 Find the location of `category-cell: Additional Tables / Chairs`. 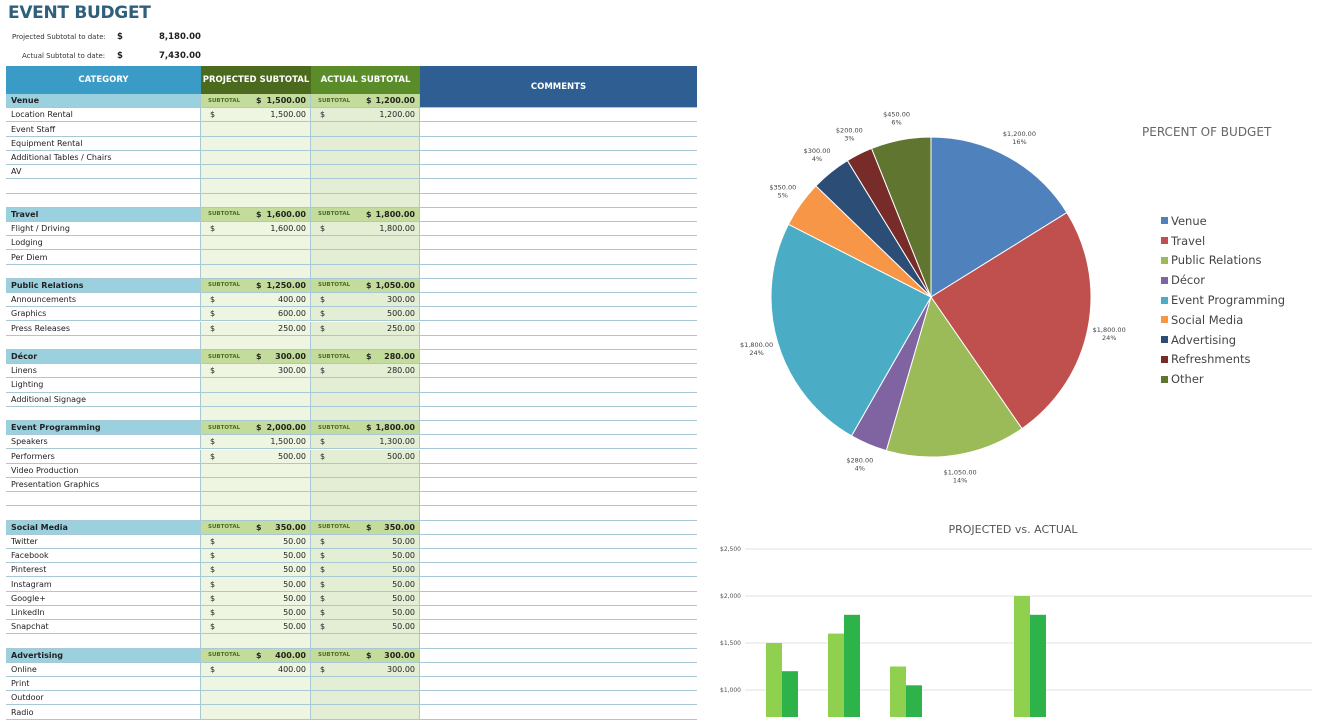

category-cell: Additional Tables / Chairs is located at coordinates (103, 157).